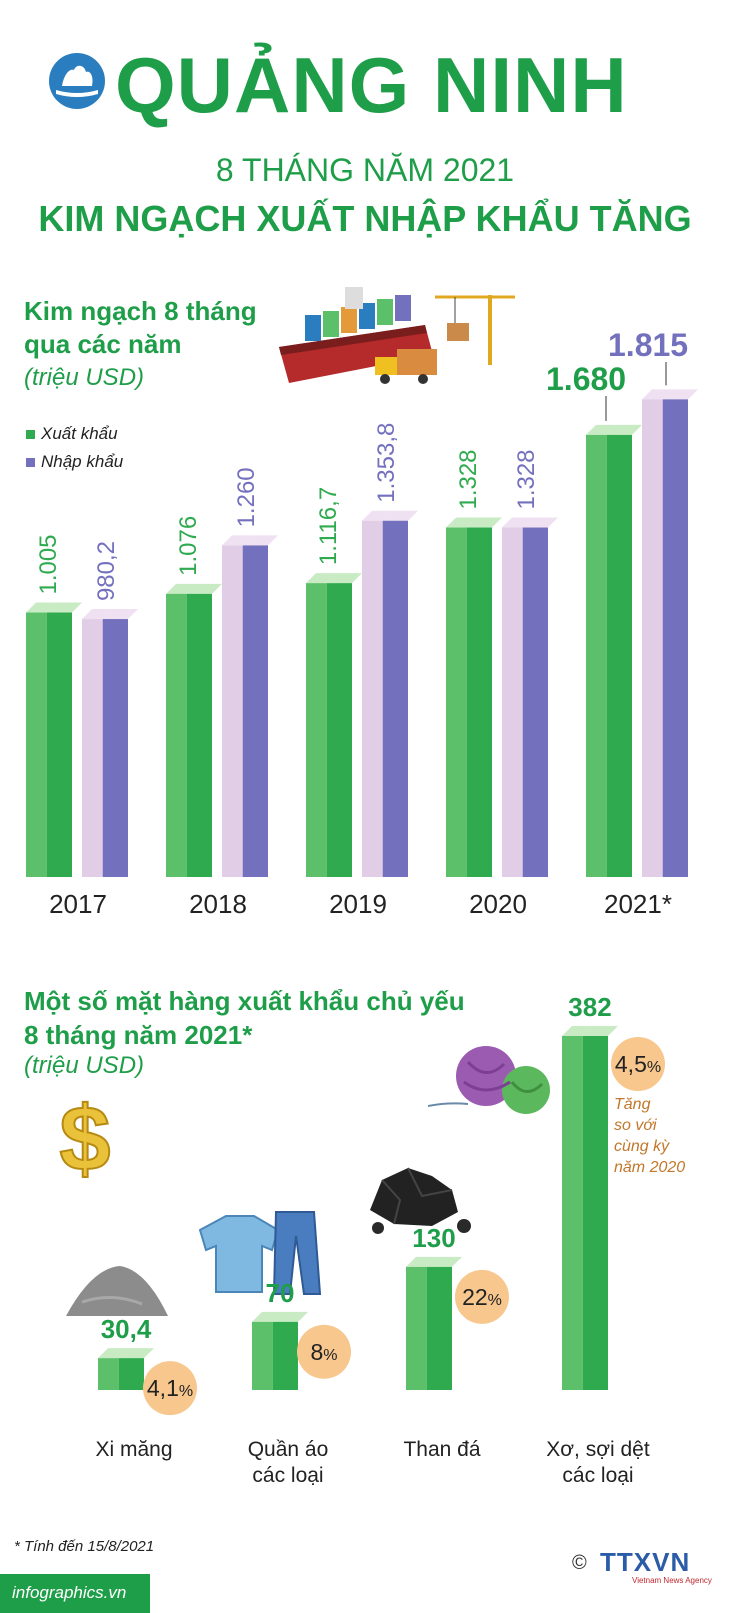 The image size is (730, 1613). I want to click on section2-unit: (triệu USD), so click(84, 1065).